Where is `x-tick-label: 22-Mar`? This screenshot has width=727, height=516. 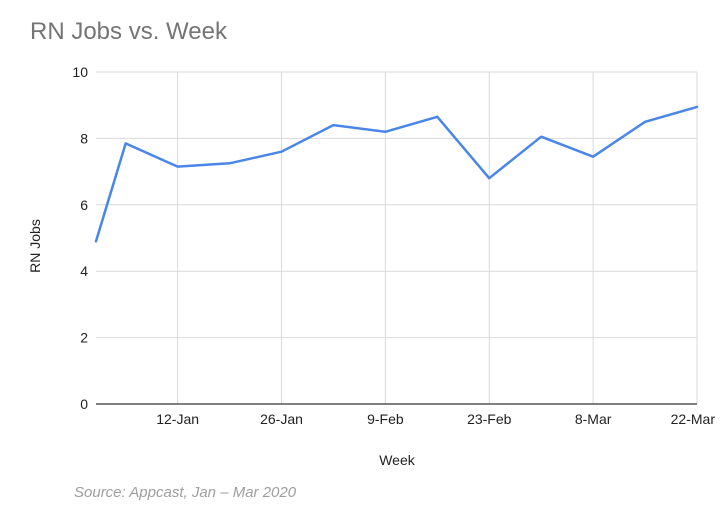 x-tick-label: 22-Mar is located at coordinates (693, 419).